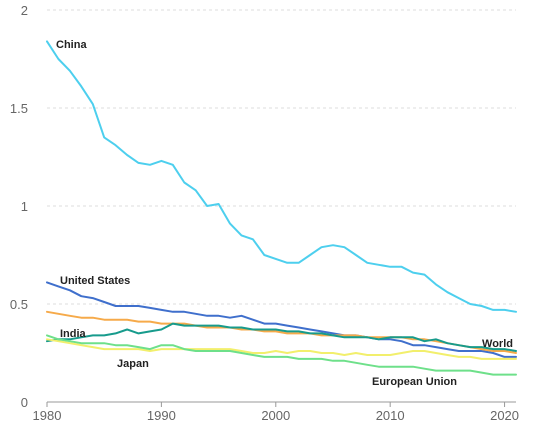  Describe the element at coordinates (414, 382) in the screenshot. I see `series-label-european-union: European Union` at that location.